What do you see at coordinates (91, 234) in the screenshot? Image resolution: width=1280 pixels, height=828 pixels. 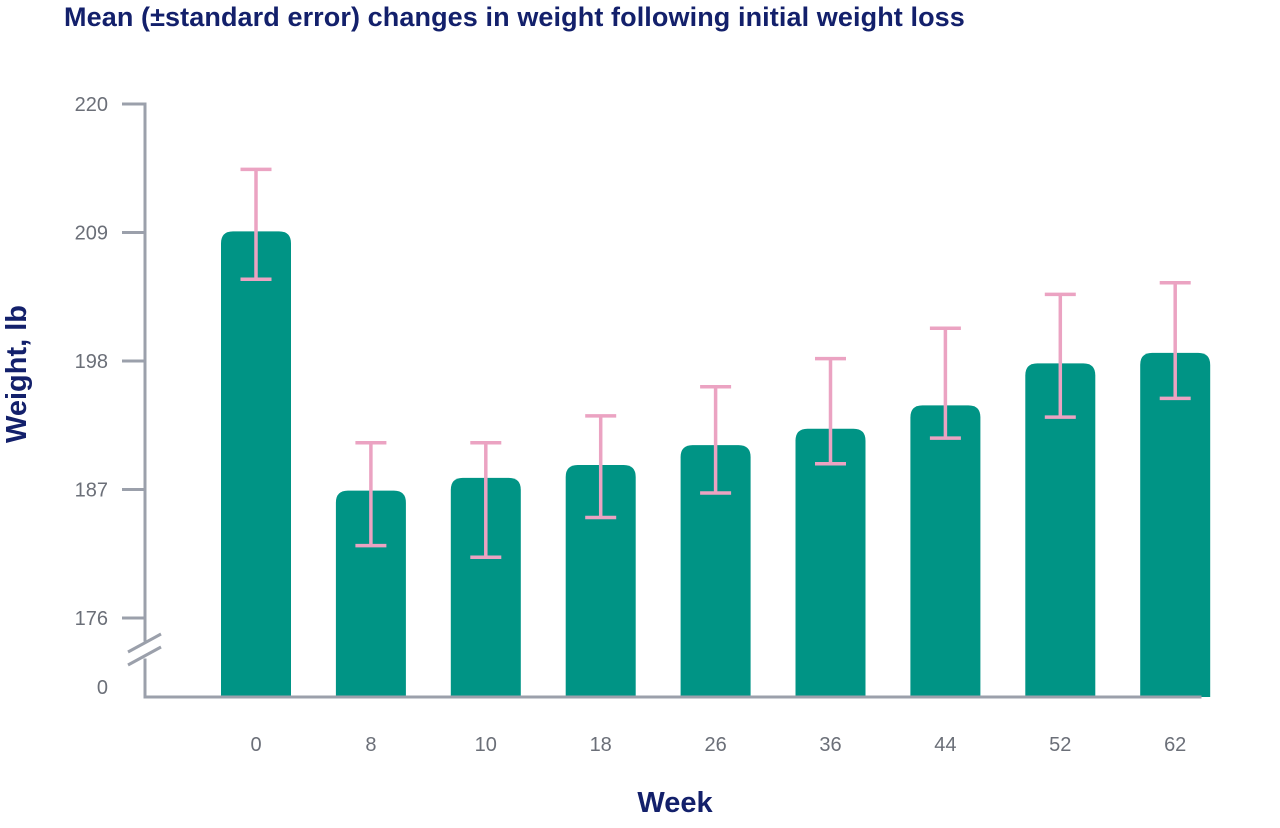 I see `y-tick-label: 209` at bounding box center [91, 234].